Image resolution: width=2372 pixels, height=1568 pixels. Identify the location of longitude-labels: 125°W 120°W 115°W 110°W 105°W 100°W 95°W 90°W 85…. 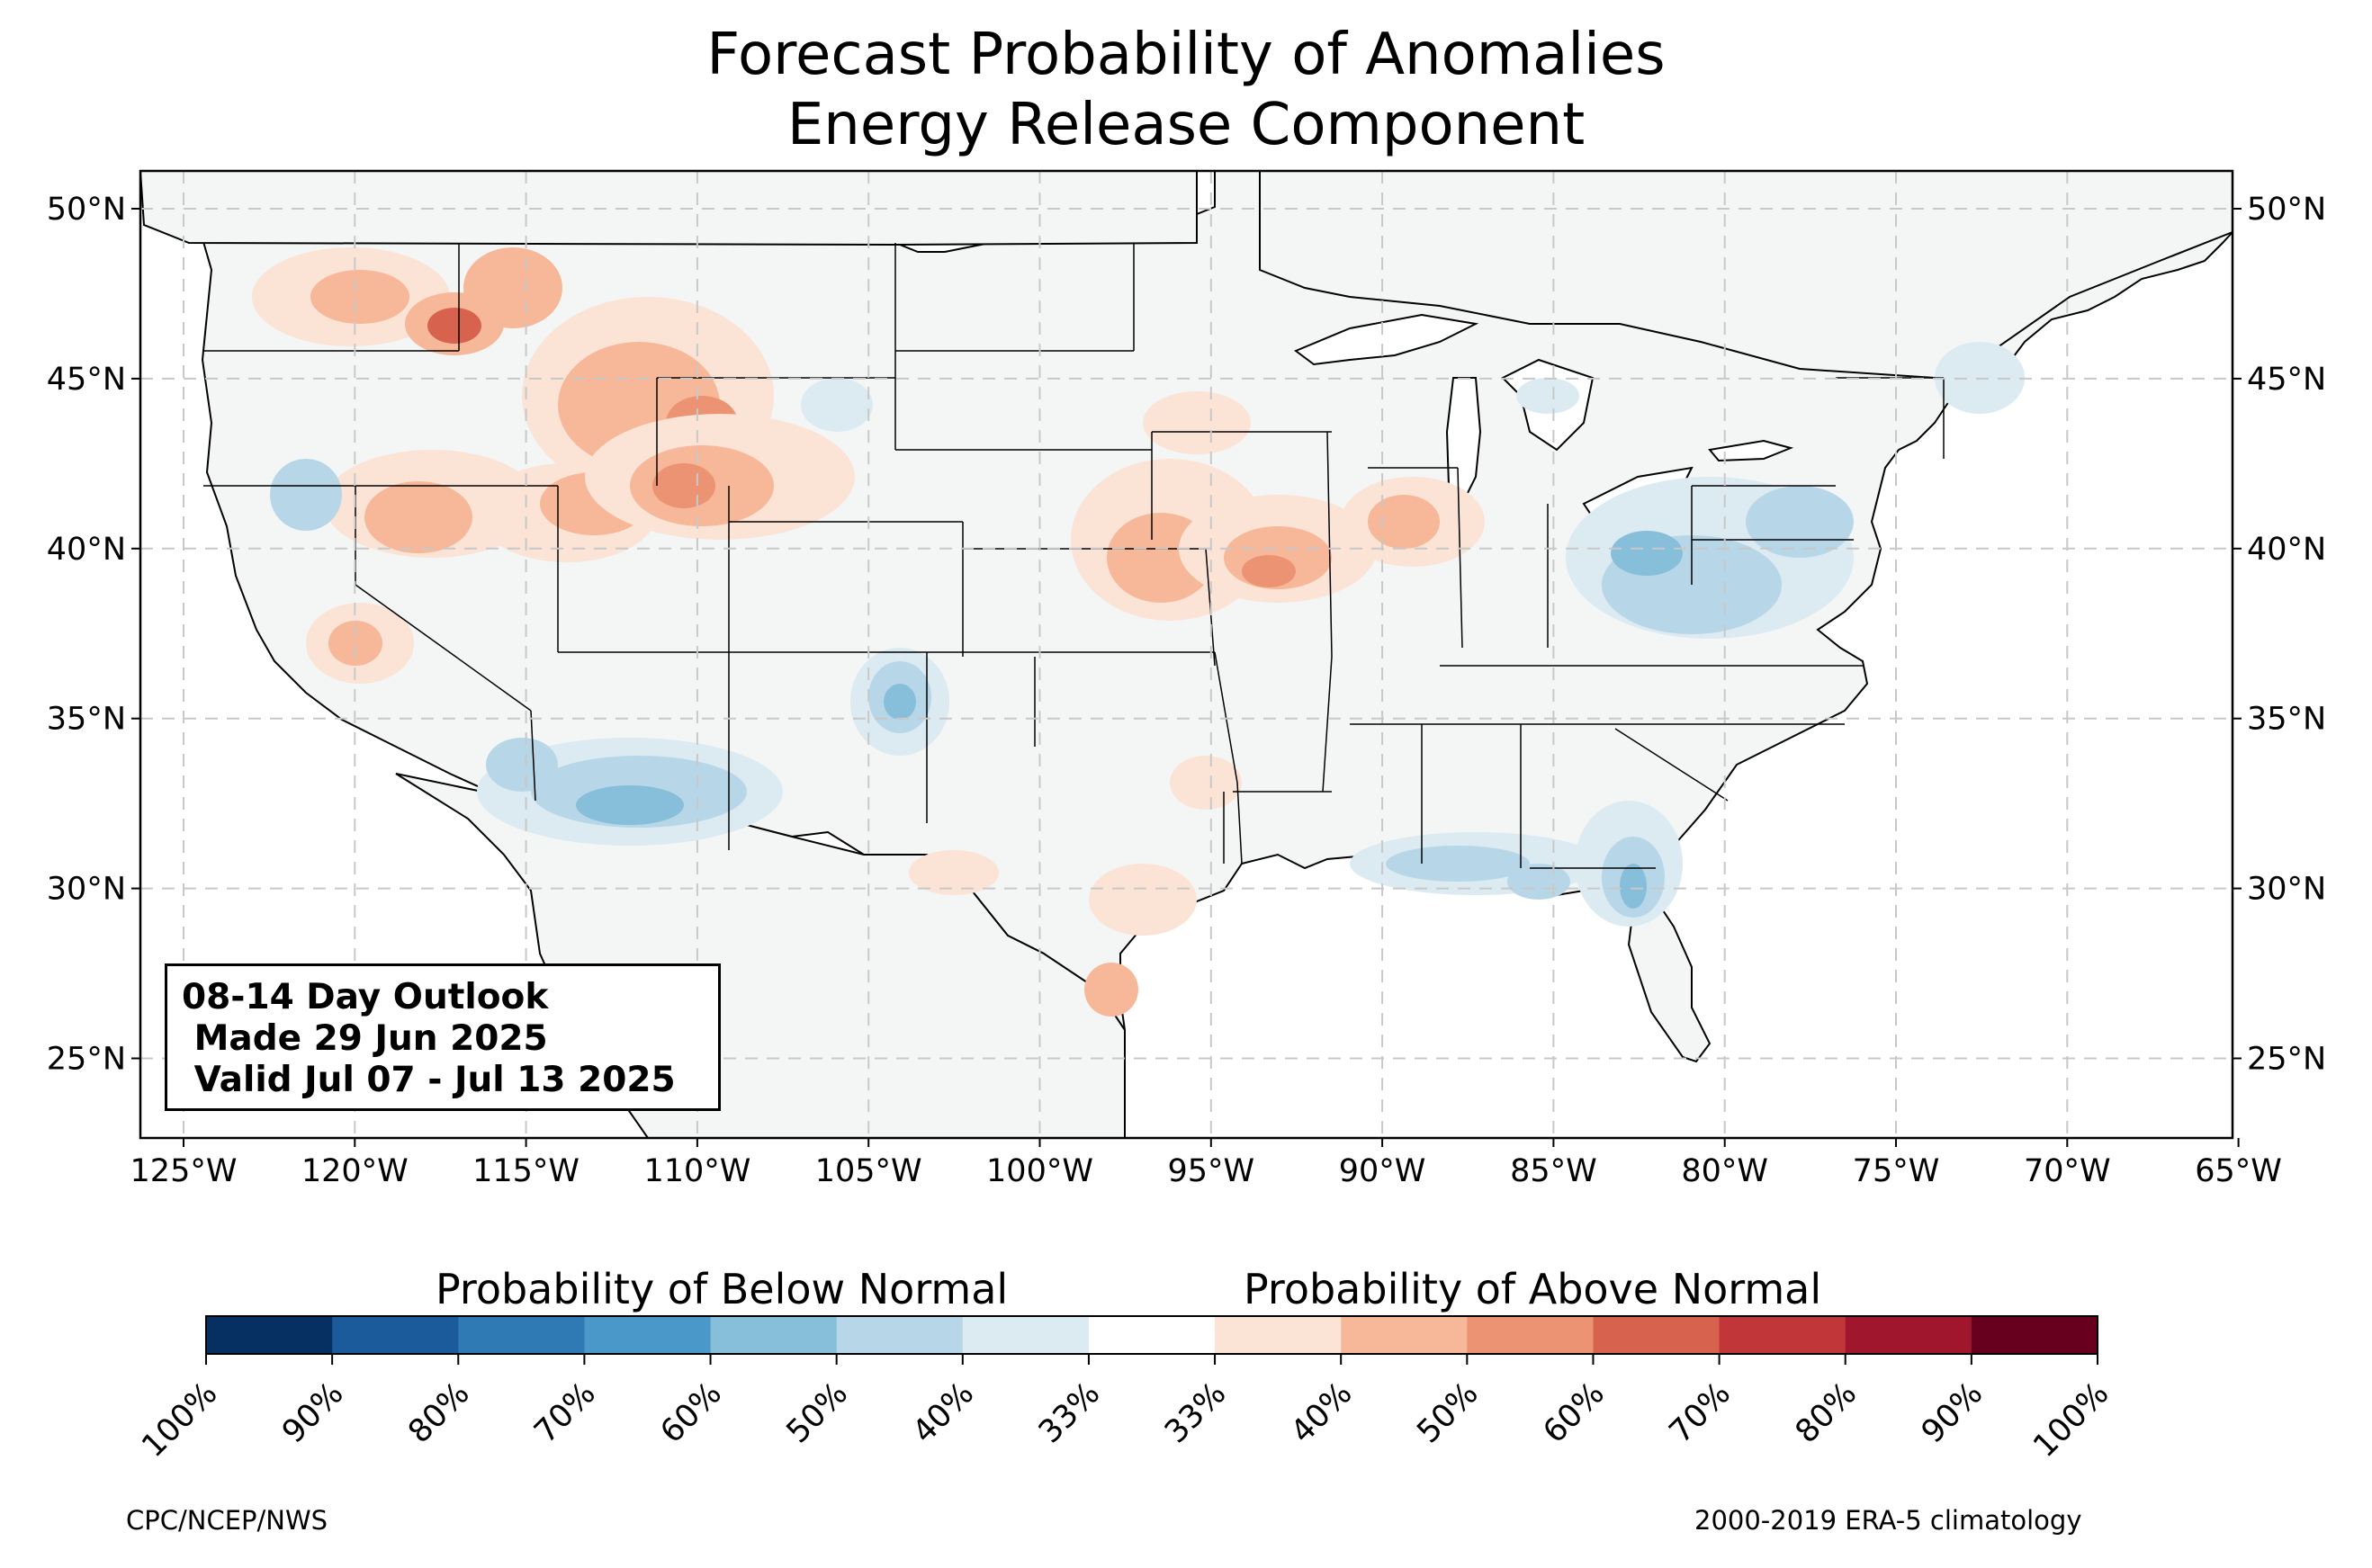
(1206, 1163).